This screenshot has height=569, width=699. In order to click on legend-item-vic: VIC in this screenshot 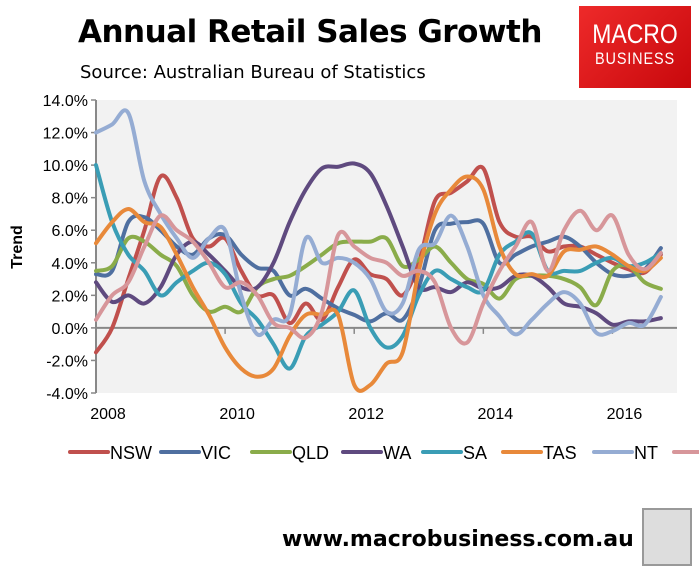, I will do `click(195, 453)`.